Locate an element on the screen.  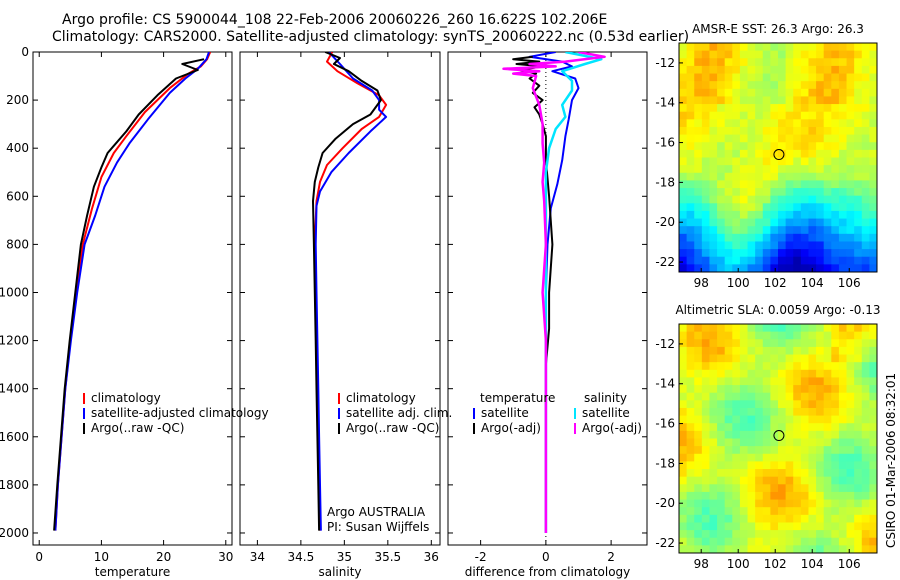
temperature-xtick-label: 30 is located at coordinates (225, 557).